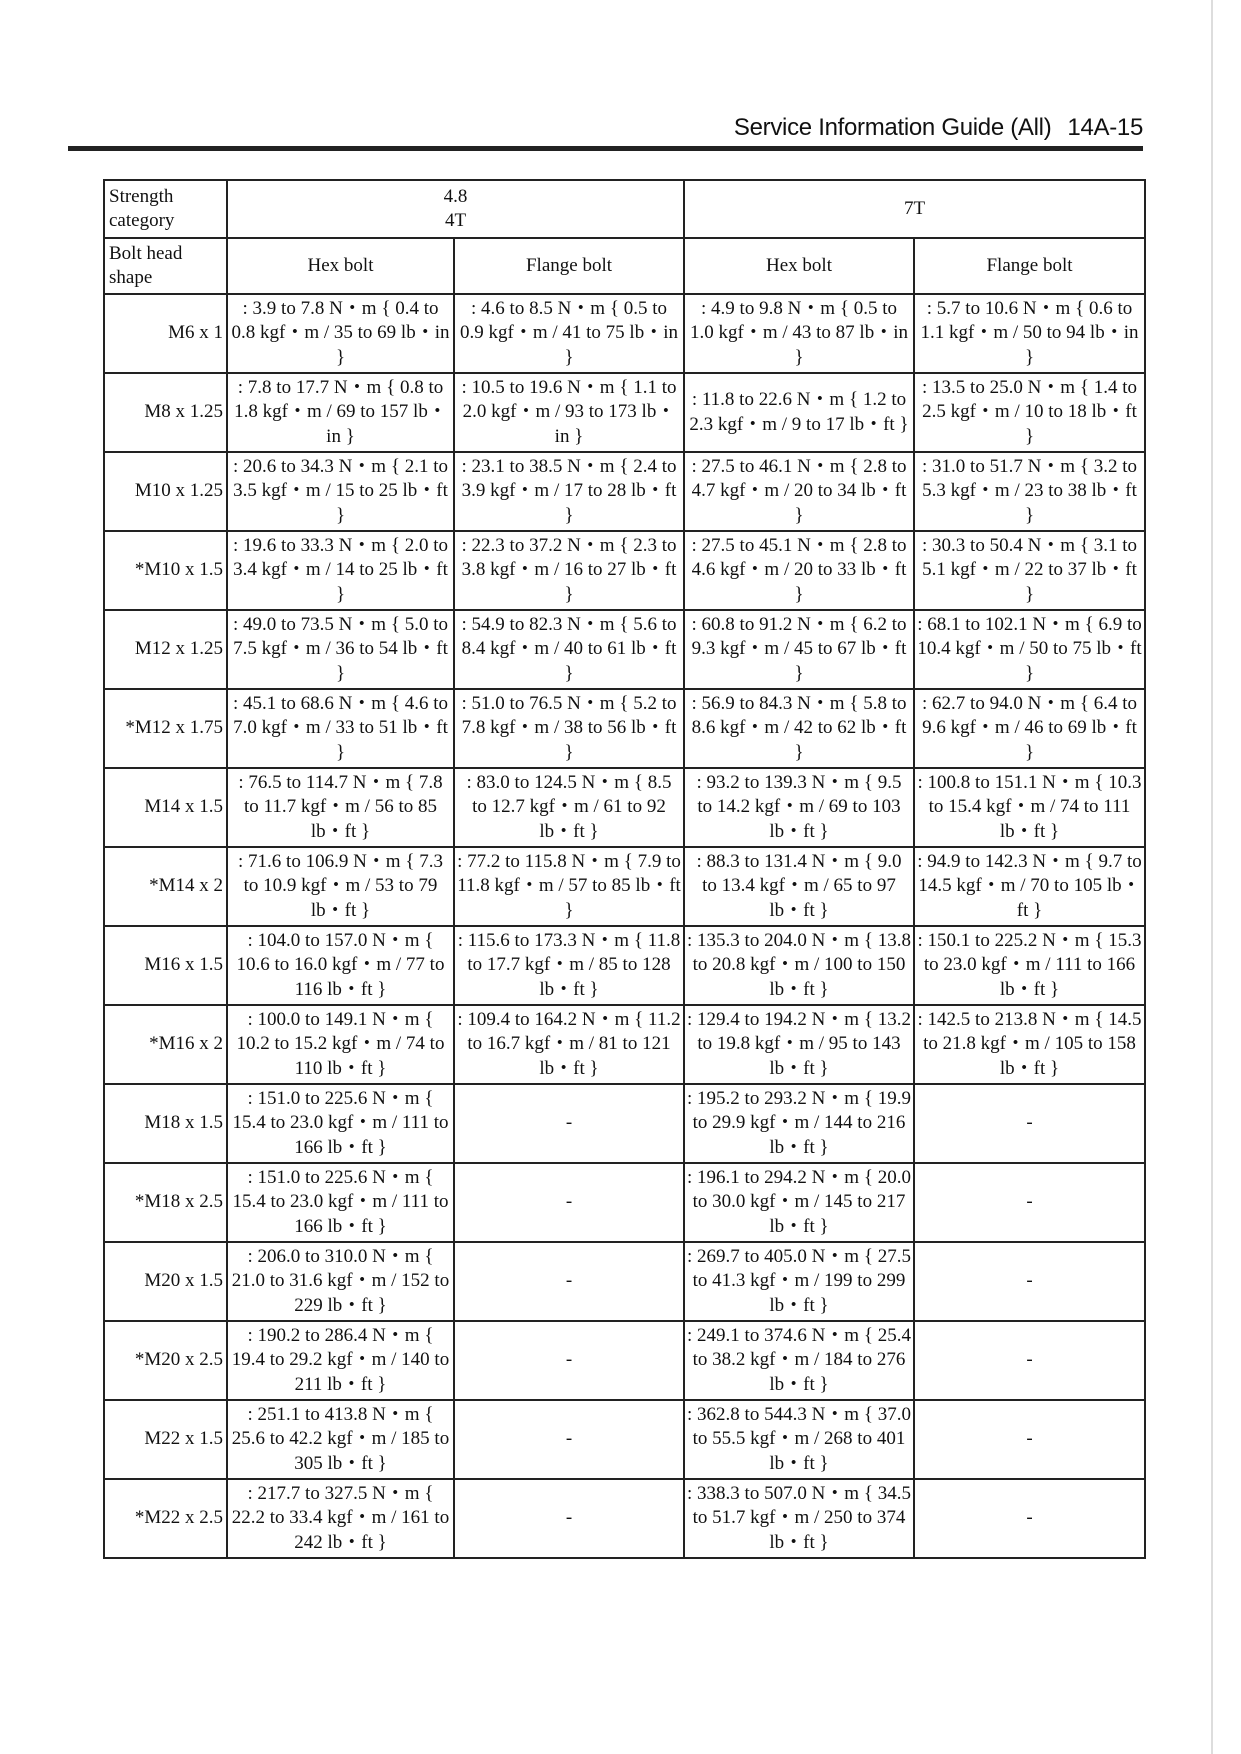 Image resolution: width=1241 pixels, height=1754 pixels. I want to click on strength-row: Strength category 4.8 4T 7T, so click(625, 209).